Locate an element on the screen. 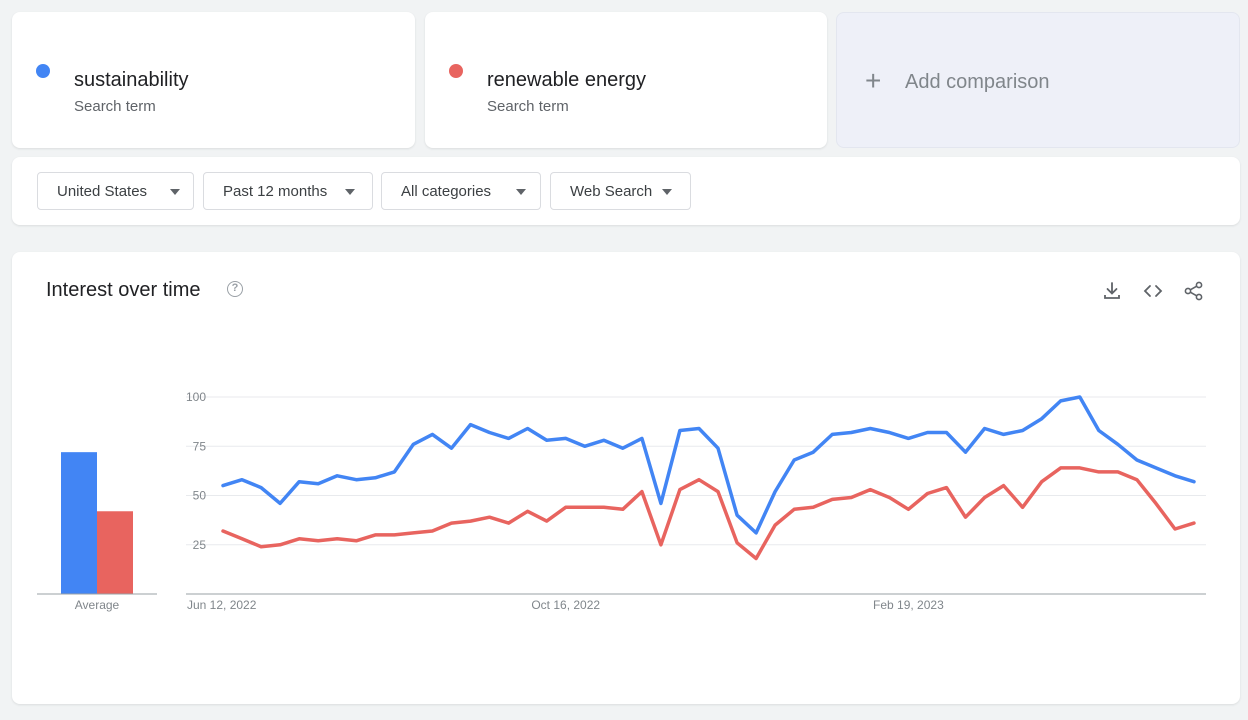 This screenshot has height=720, width=1248. x-tick-label: Feb 19, 2023 is located at coordinates (908, 605).